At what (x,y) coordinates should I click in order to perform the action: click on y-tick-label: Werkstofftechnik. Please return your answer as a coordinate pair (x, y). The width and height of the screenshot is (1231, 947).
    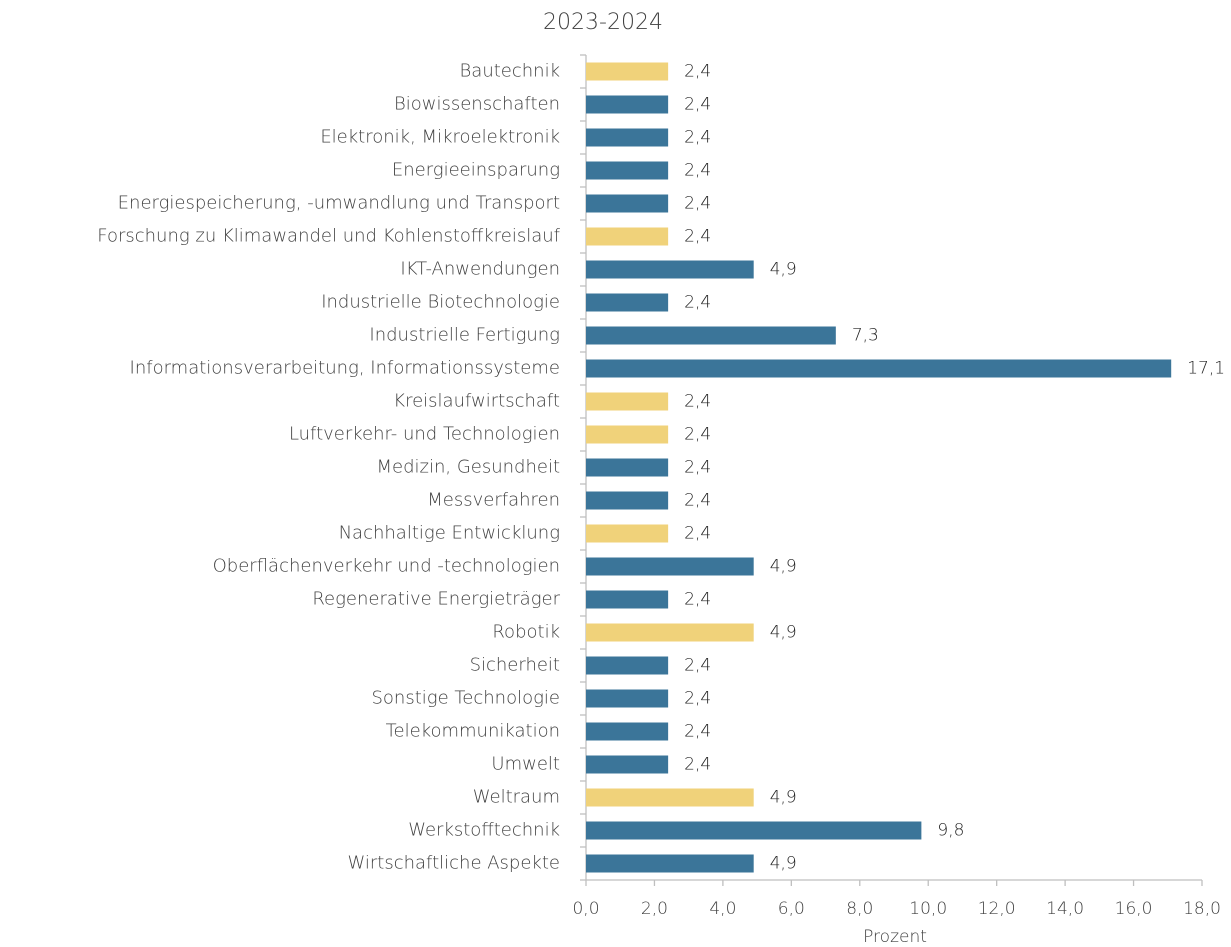
    Looking at the image, I should click on (484, 830).